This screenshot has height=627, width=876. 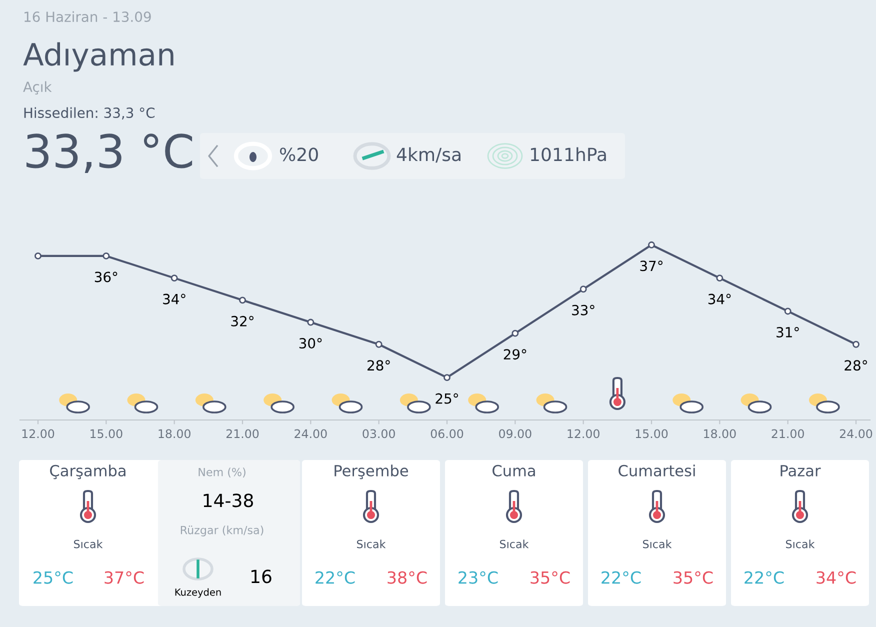 What do you see at coordinates (109, 153) in the screenshot?
I see `text: 33,3 °C` at bounding box center [109, 153].